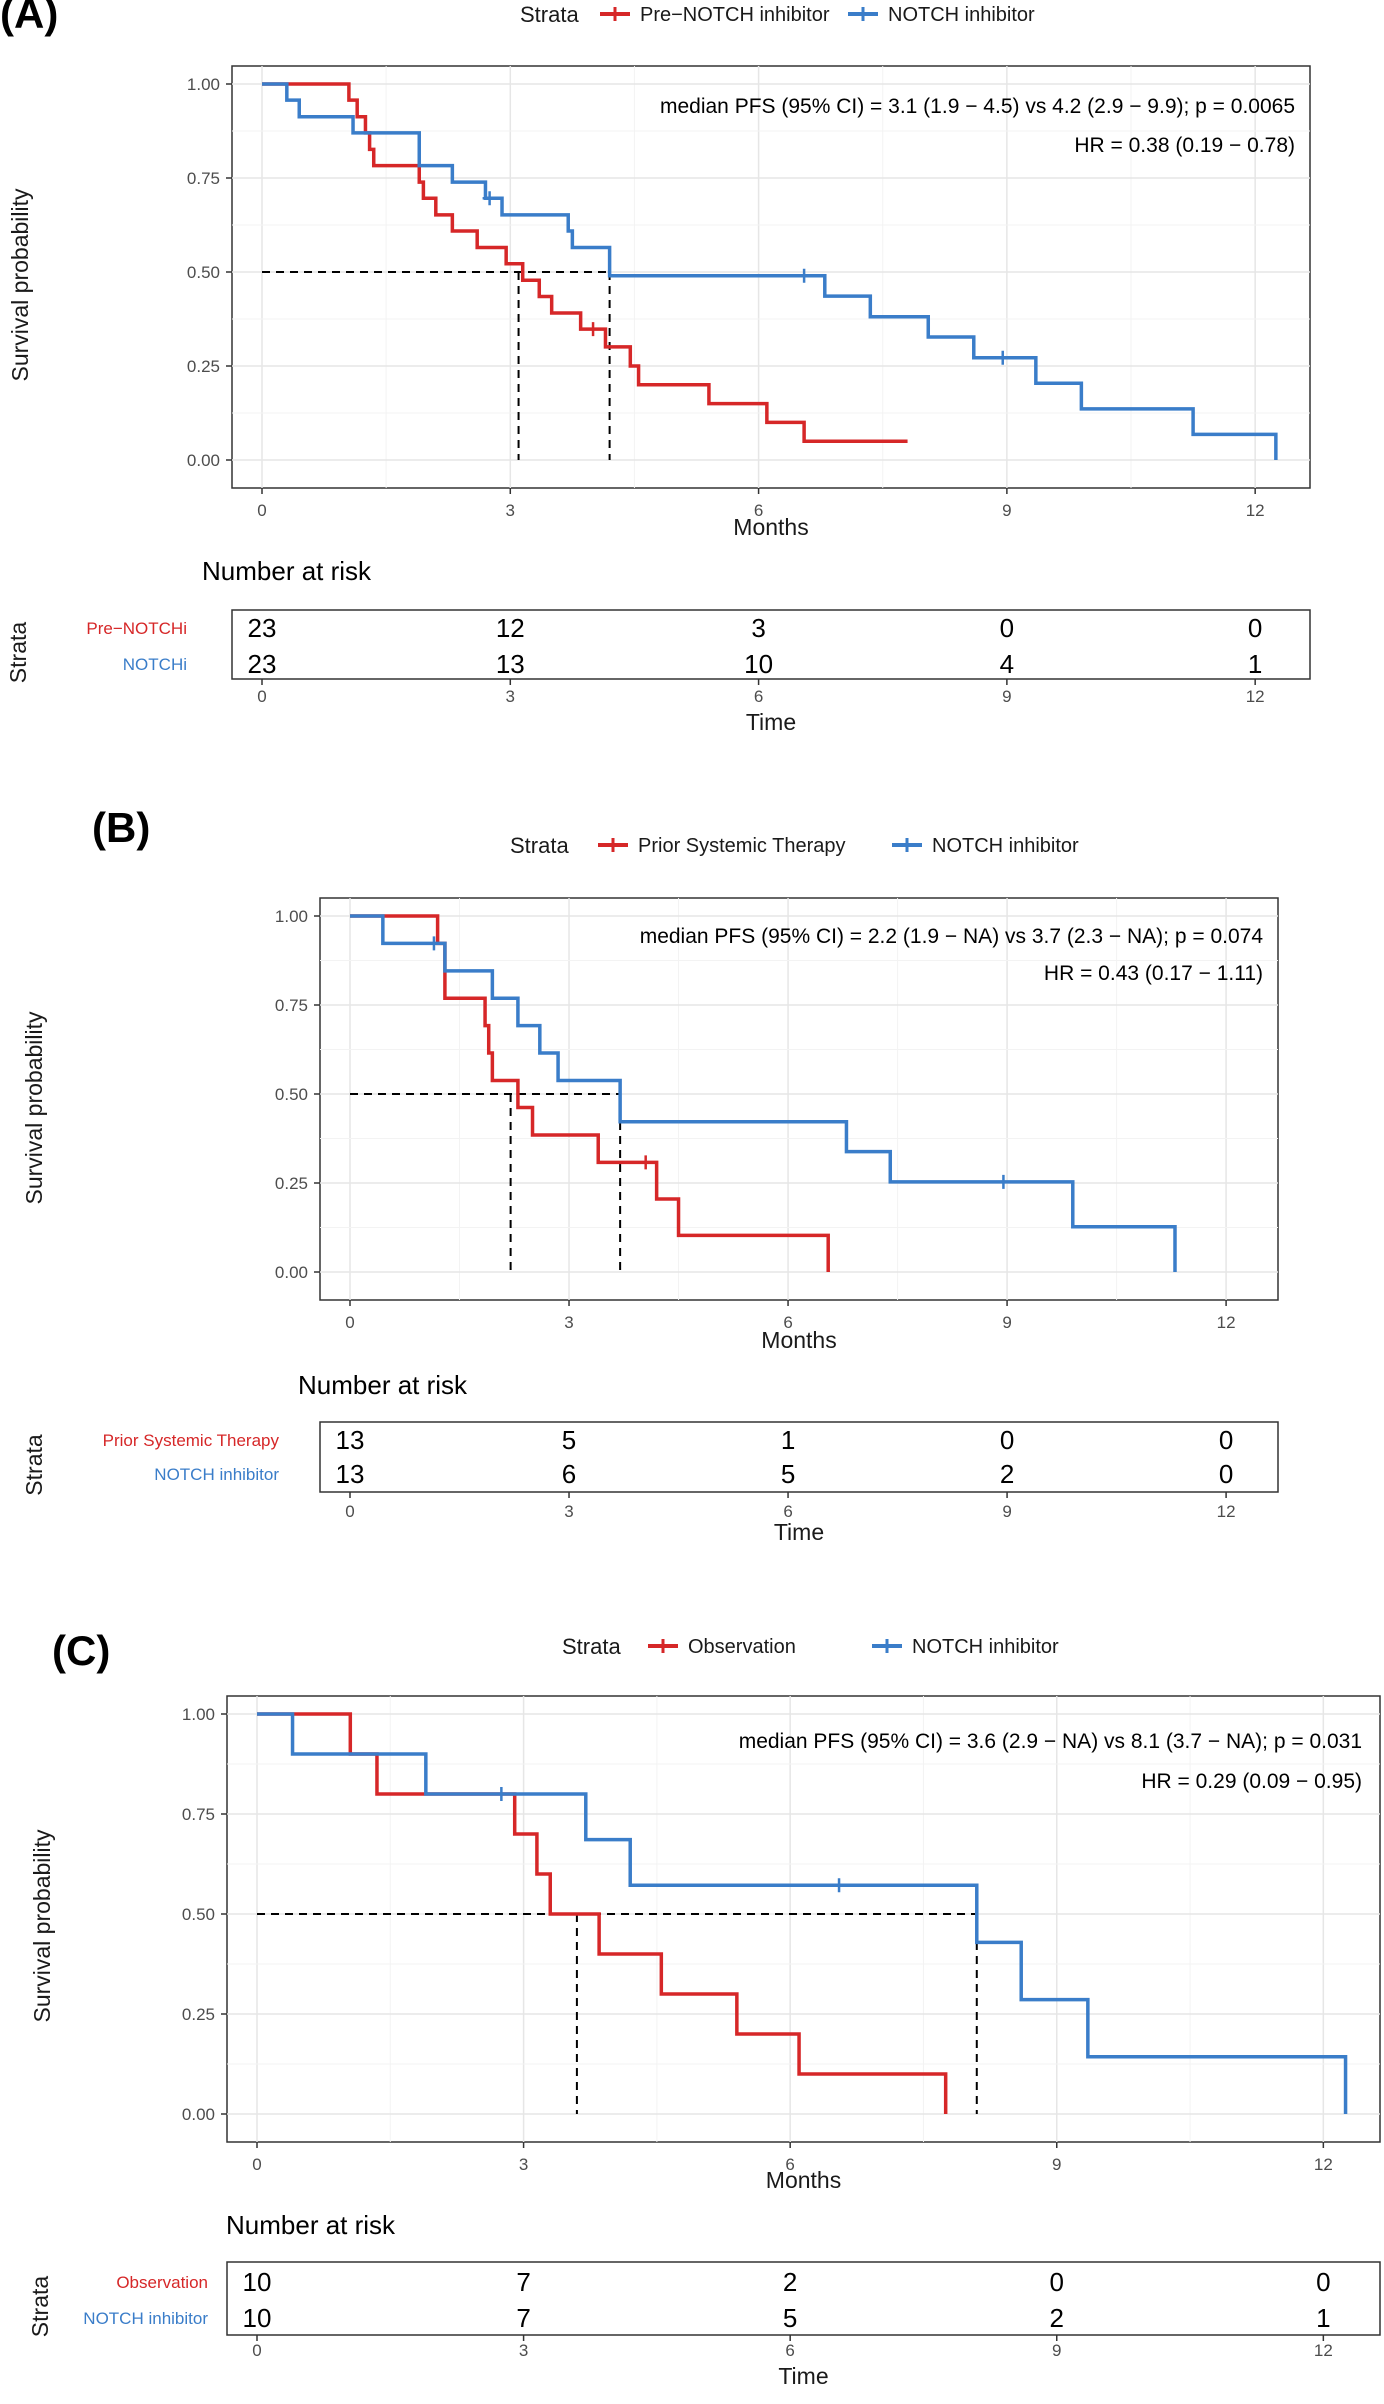 The image size is (1384, 2404). What do you see at coordinates (789, 2164) in the screenshot?
I see `x-tick-label: 6` at bounding box center [789, 2164].